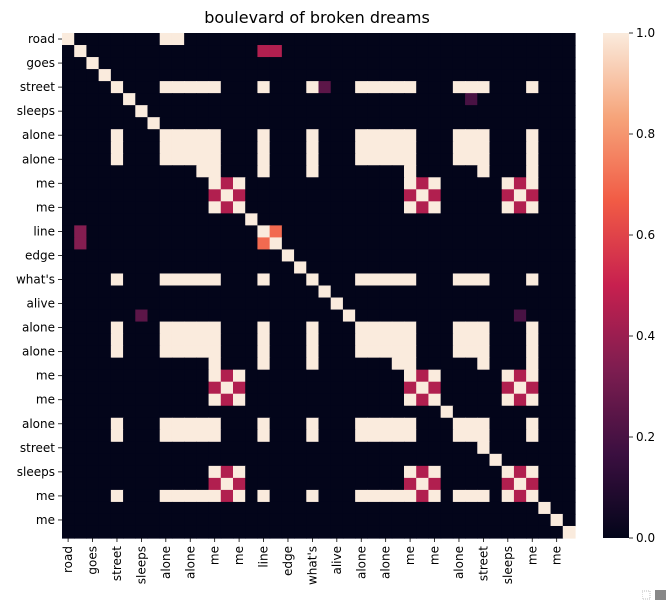 Image resolution: width=668 pixels, height=602 pixels. What do you see at coordinates (459, 562) in the screenshot?
I see `x-tick-label: alone` at bounding box center [459, 562].